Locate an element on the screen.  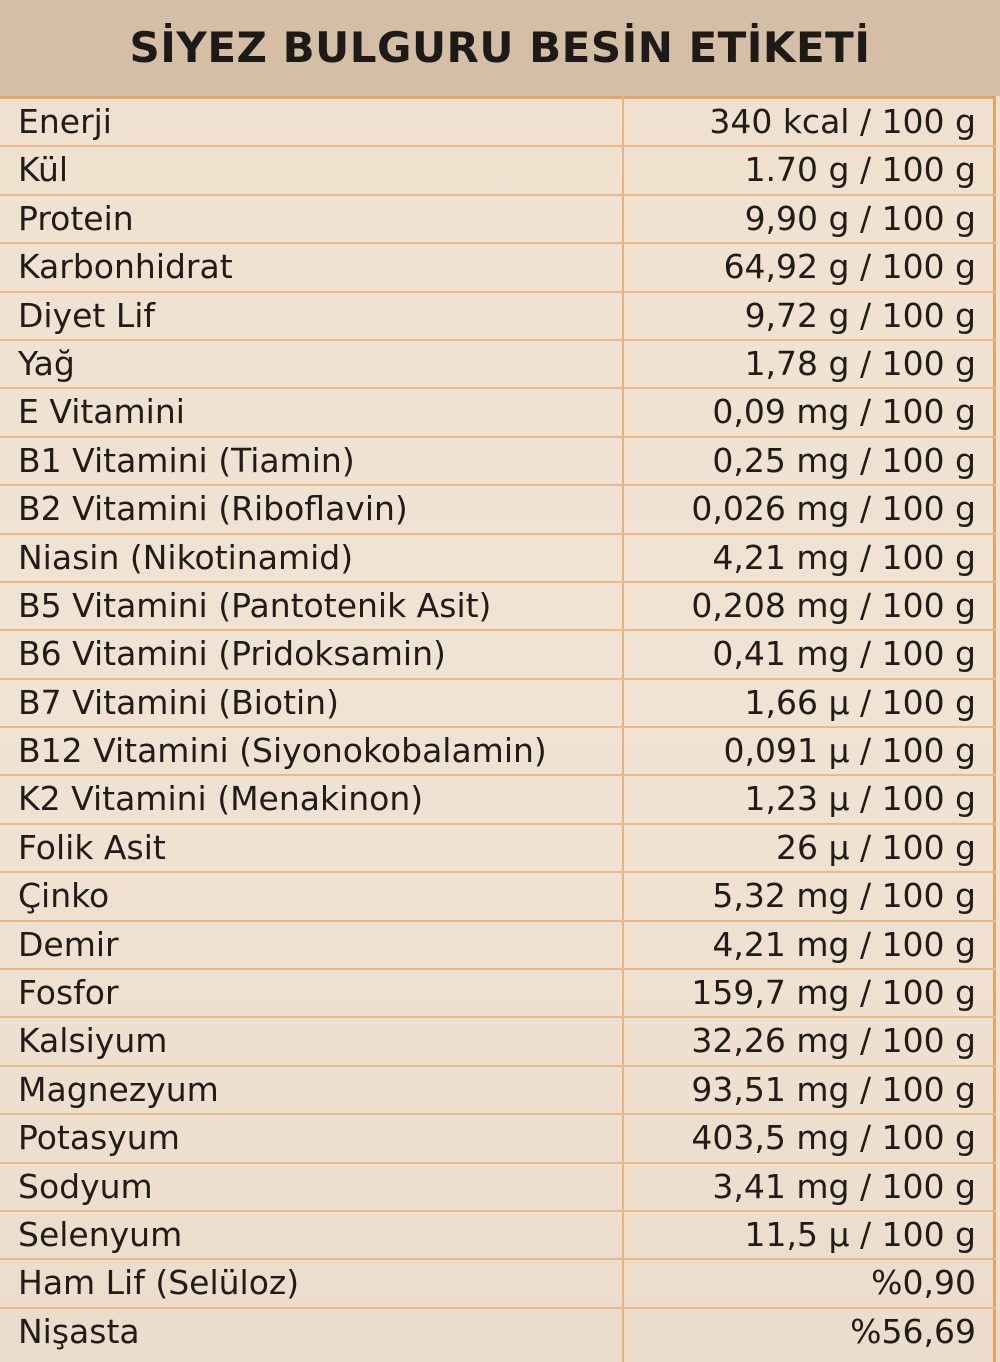
nutrient-name: B7 Vitamini (Biotin) is located at coordinates (178, 702).